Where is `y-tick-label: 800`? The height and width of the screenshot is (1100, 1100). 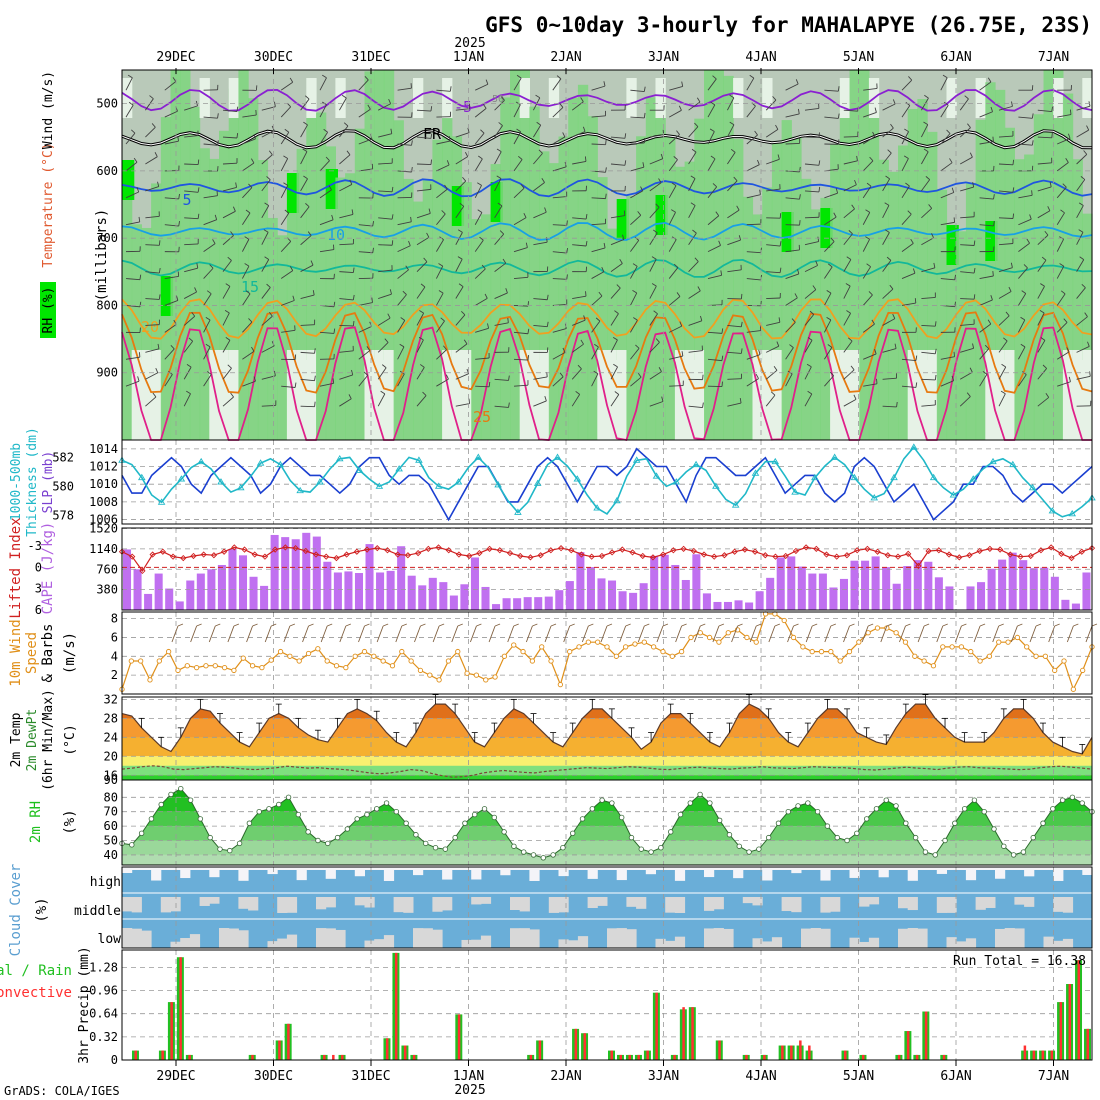 y-tick-label: 800 is located at coordinates (107, 305).